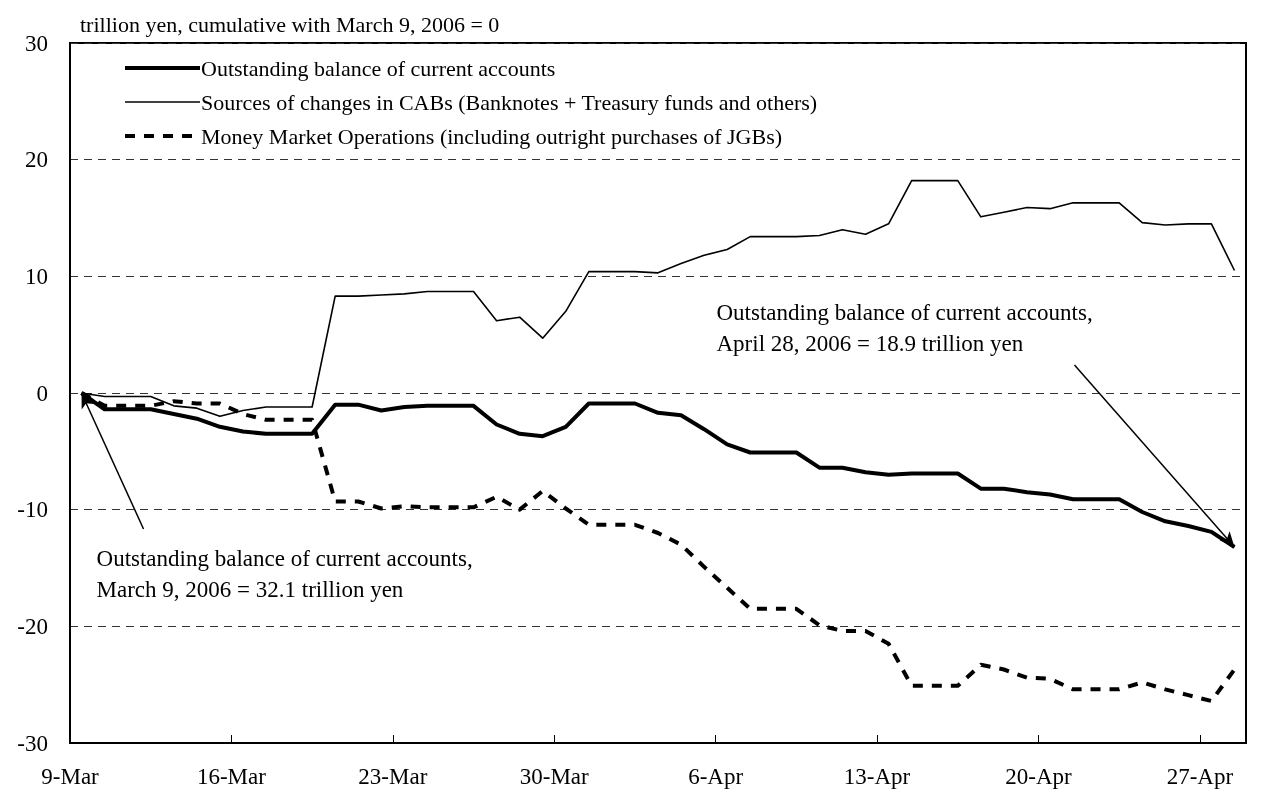 Image resolution: width=1264 pixels, height=808 pixels. What do you see at coordinates (32, 510) in the screenshot?
I see `y-tick-label: -10` at bounding box center [32, 510].